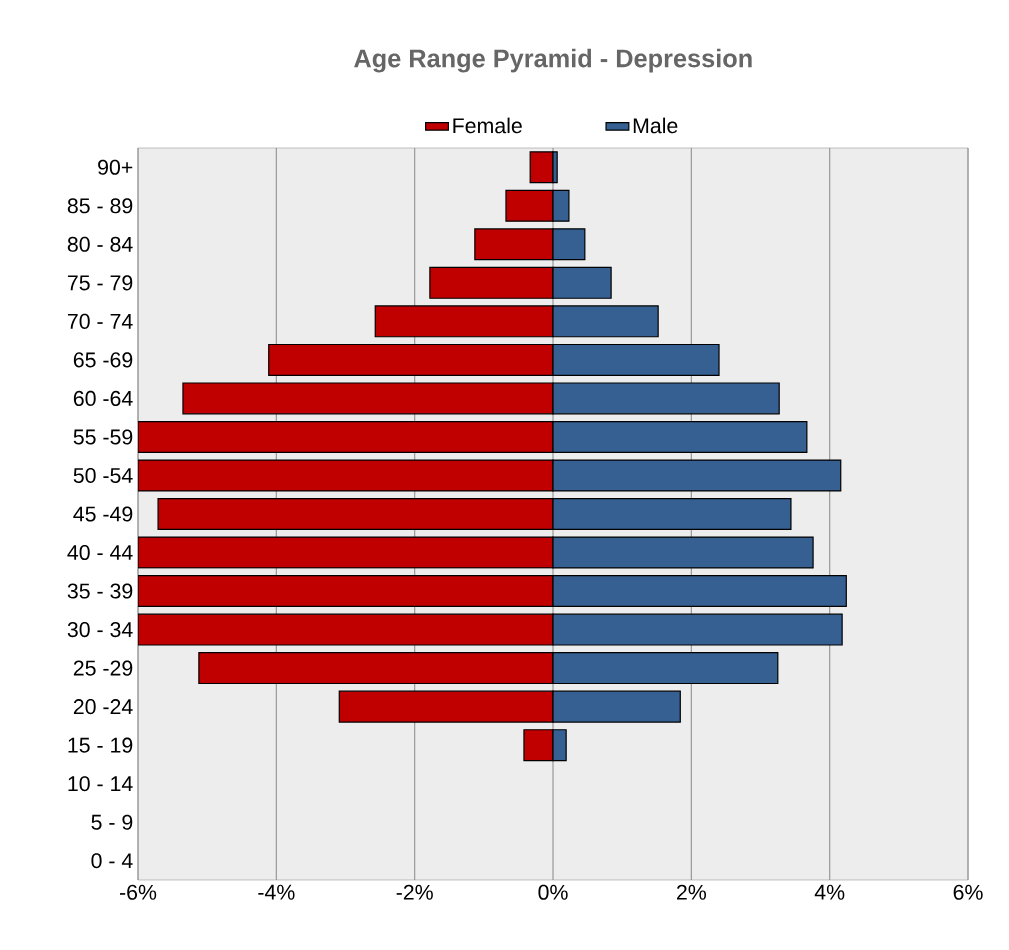 This screenshot has height=950, width=1009. What do you see at coordinates (103, 475) in the screenshot?
I see `y-tick-label: 50 -54` at bounding box center [103, 475].